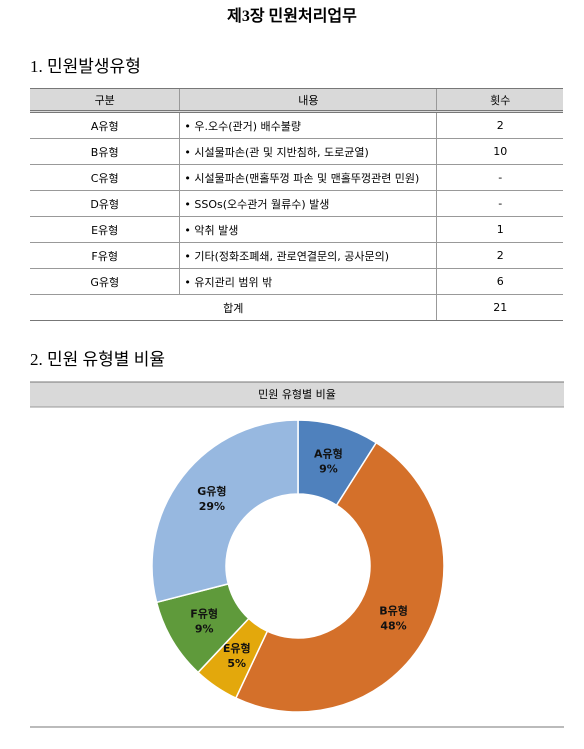 Image resolution: width=584 pixels, height=749 pixels. What do you see at coordinates (105, 125) in the screenshot?
I see `cell: A유형` at bounding box center [105, 125].